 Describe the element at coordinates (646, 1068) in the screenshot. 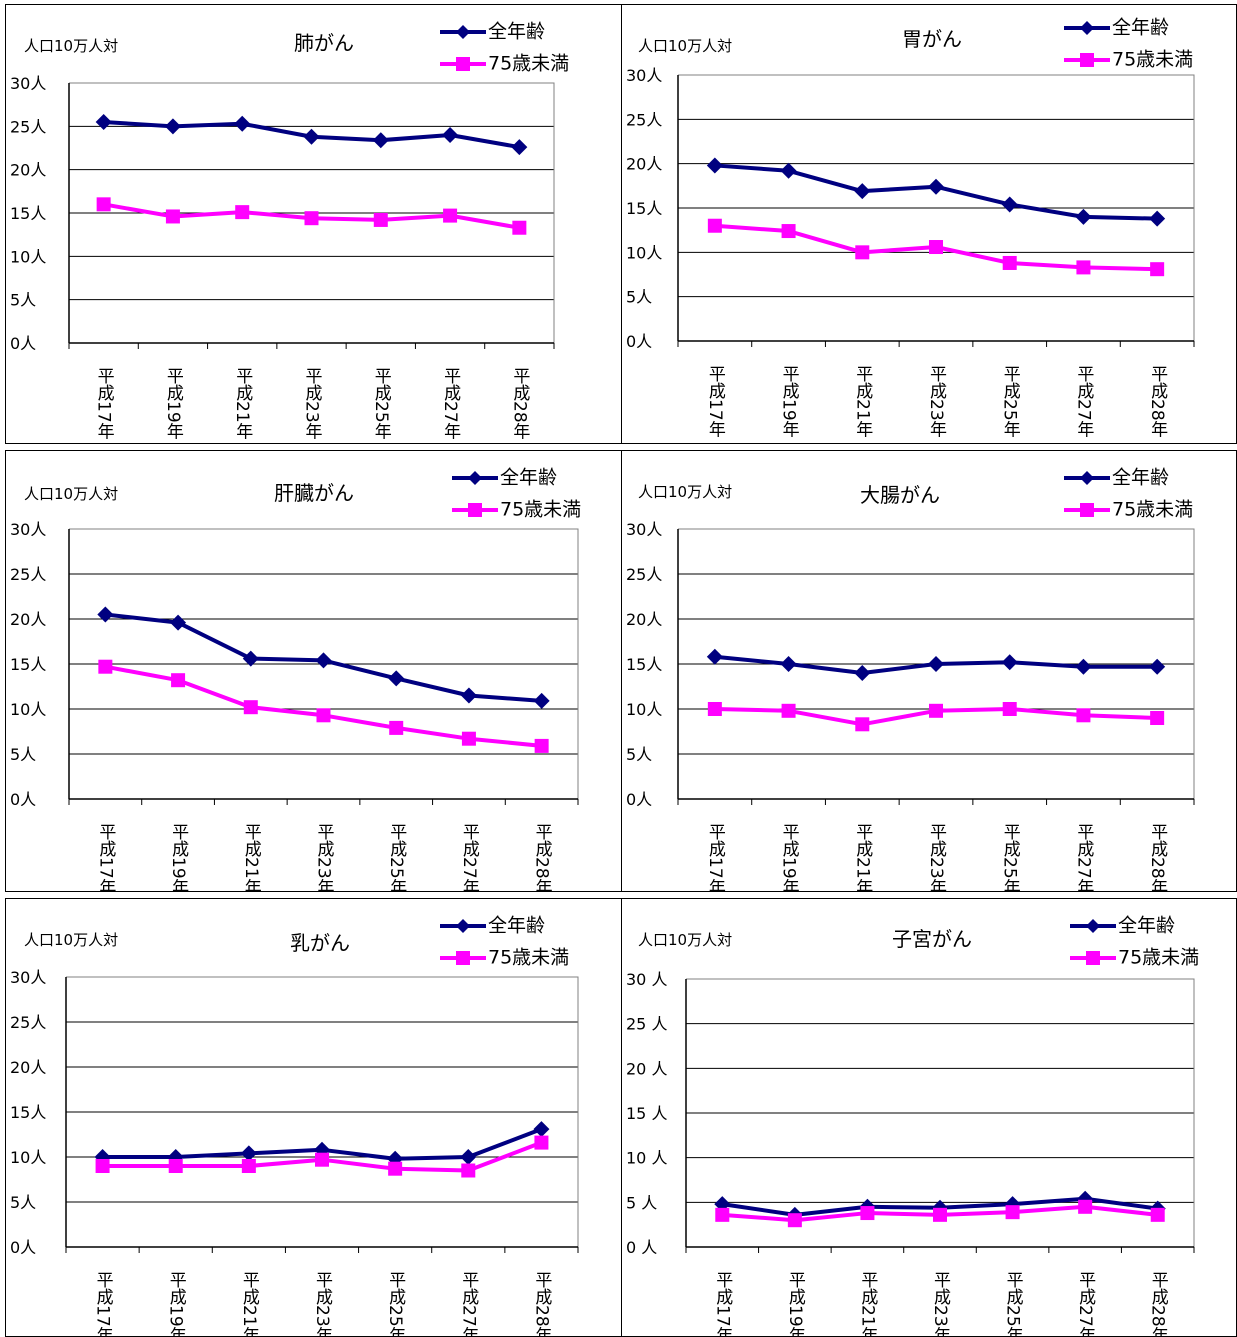

I see `y-tick-label: 20 人` at that location.